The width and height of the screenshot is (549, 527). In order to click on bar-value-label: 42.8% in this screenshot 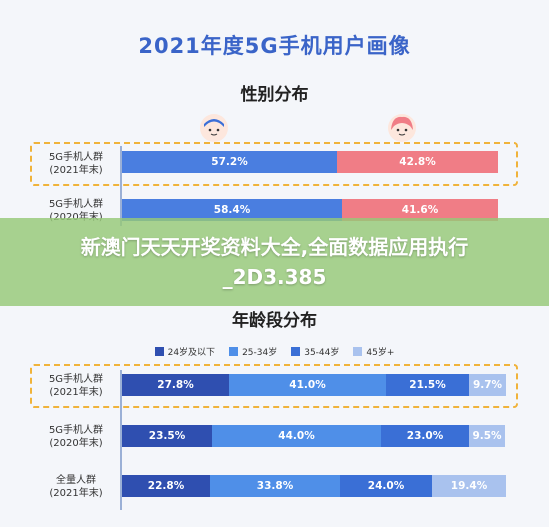, I will do `click(417, 162)`.